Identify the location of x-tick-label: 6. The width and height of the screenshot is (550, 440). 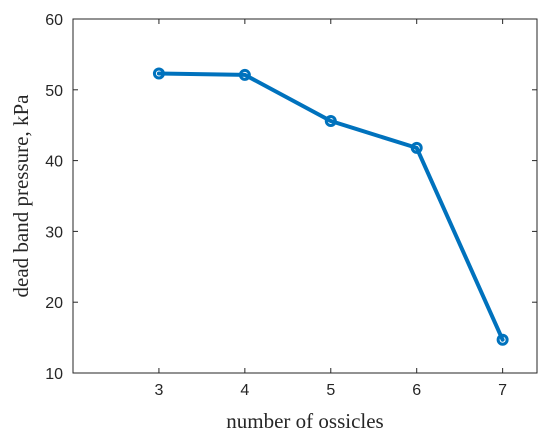
(416, 390).